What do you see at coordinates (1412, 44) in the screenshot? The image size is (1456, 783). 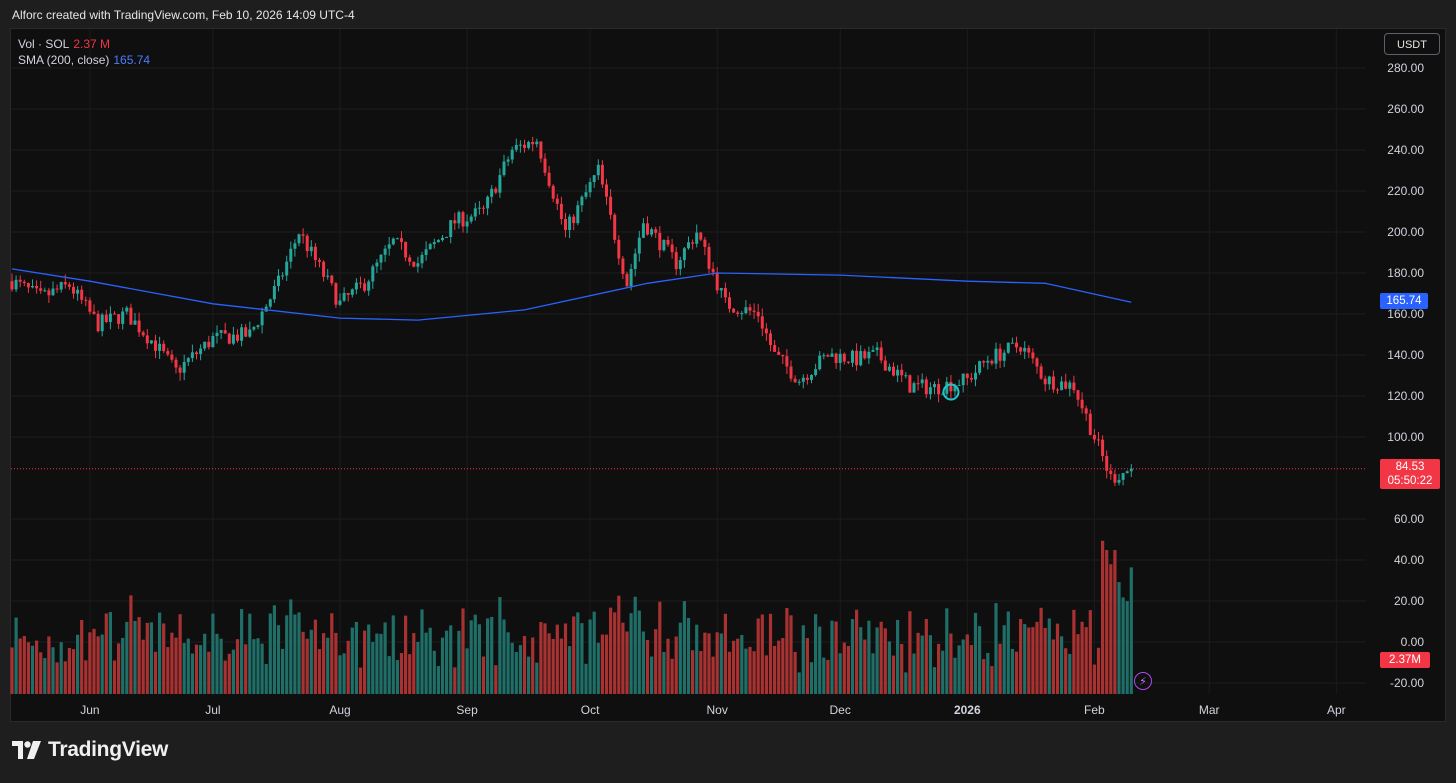 I see `currency-button: USDT` at bounding box center [1412, 44].